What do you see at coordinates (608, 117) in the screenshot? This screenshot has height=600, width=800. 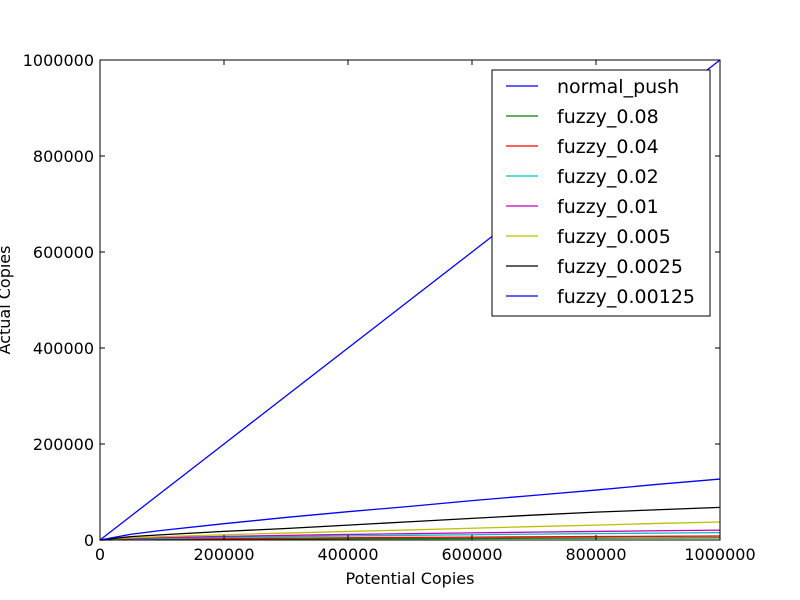 I see `legend-label-2: fuzzy_0.08` at bounding box center [608, 117].